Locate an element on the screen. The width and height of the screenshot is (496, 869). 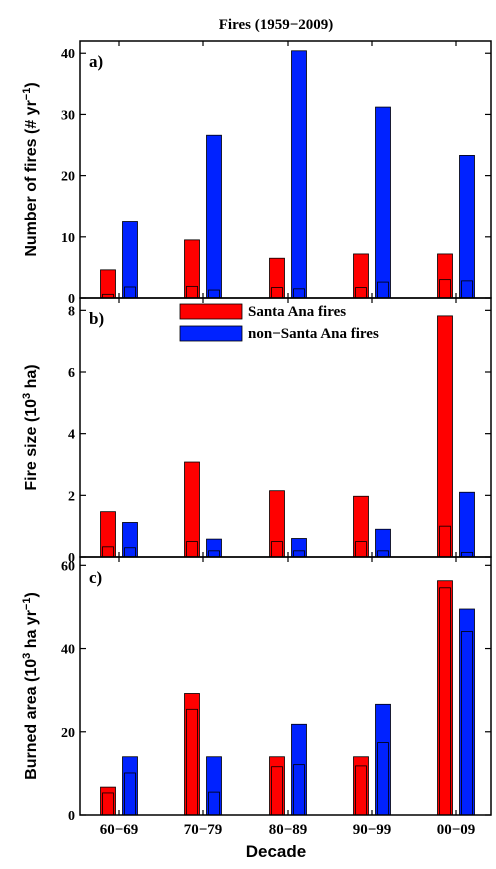
legend: Santa Ana fires non−Santa Ana fires is located at coordinates (279, 322).